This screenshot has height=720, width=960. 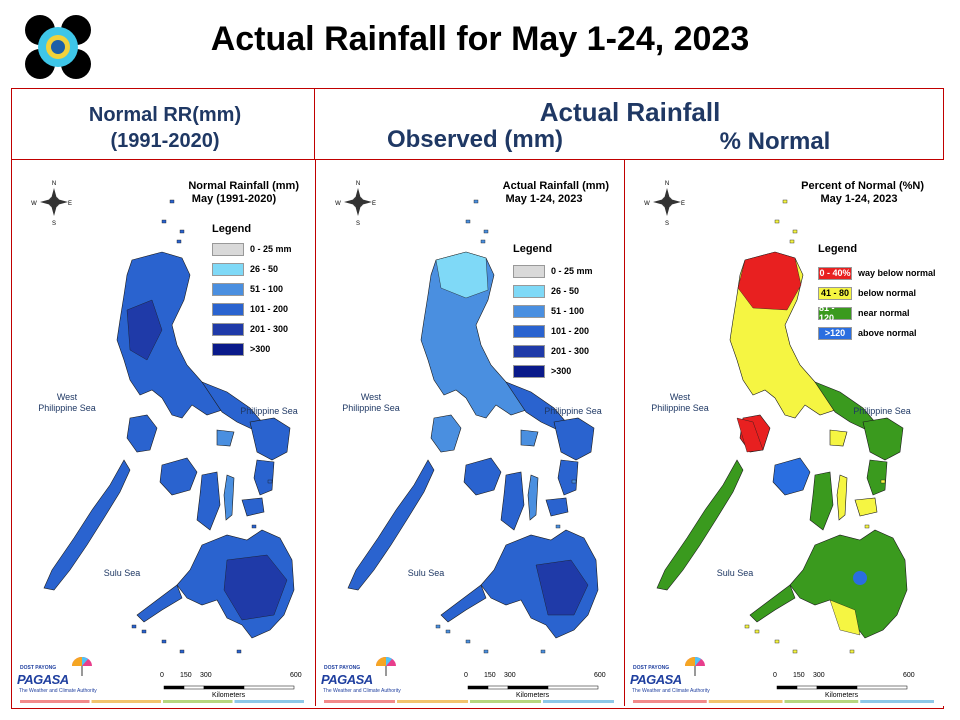 I want to click on map-region-below-south, so click(x=845, y=617).